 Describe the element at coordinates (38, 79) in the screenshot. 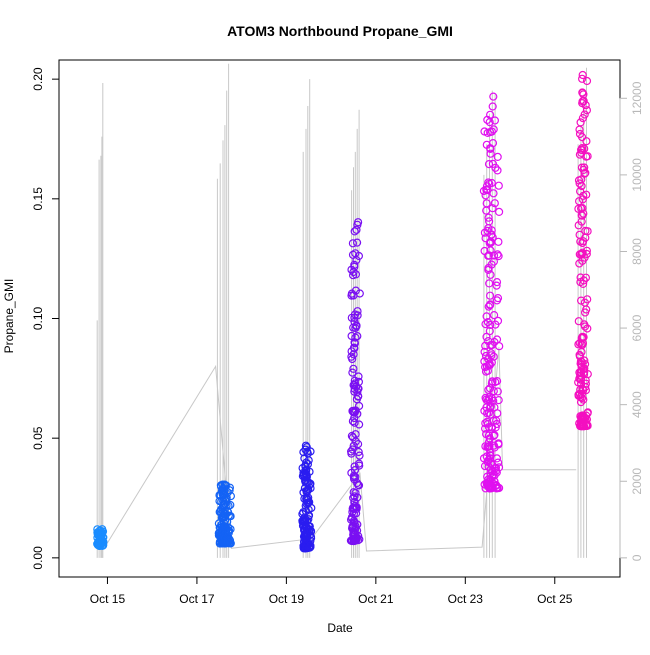

I see `y-left-tick-label: 0.20` at that location.